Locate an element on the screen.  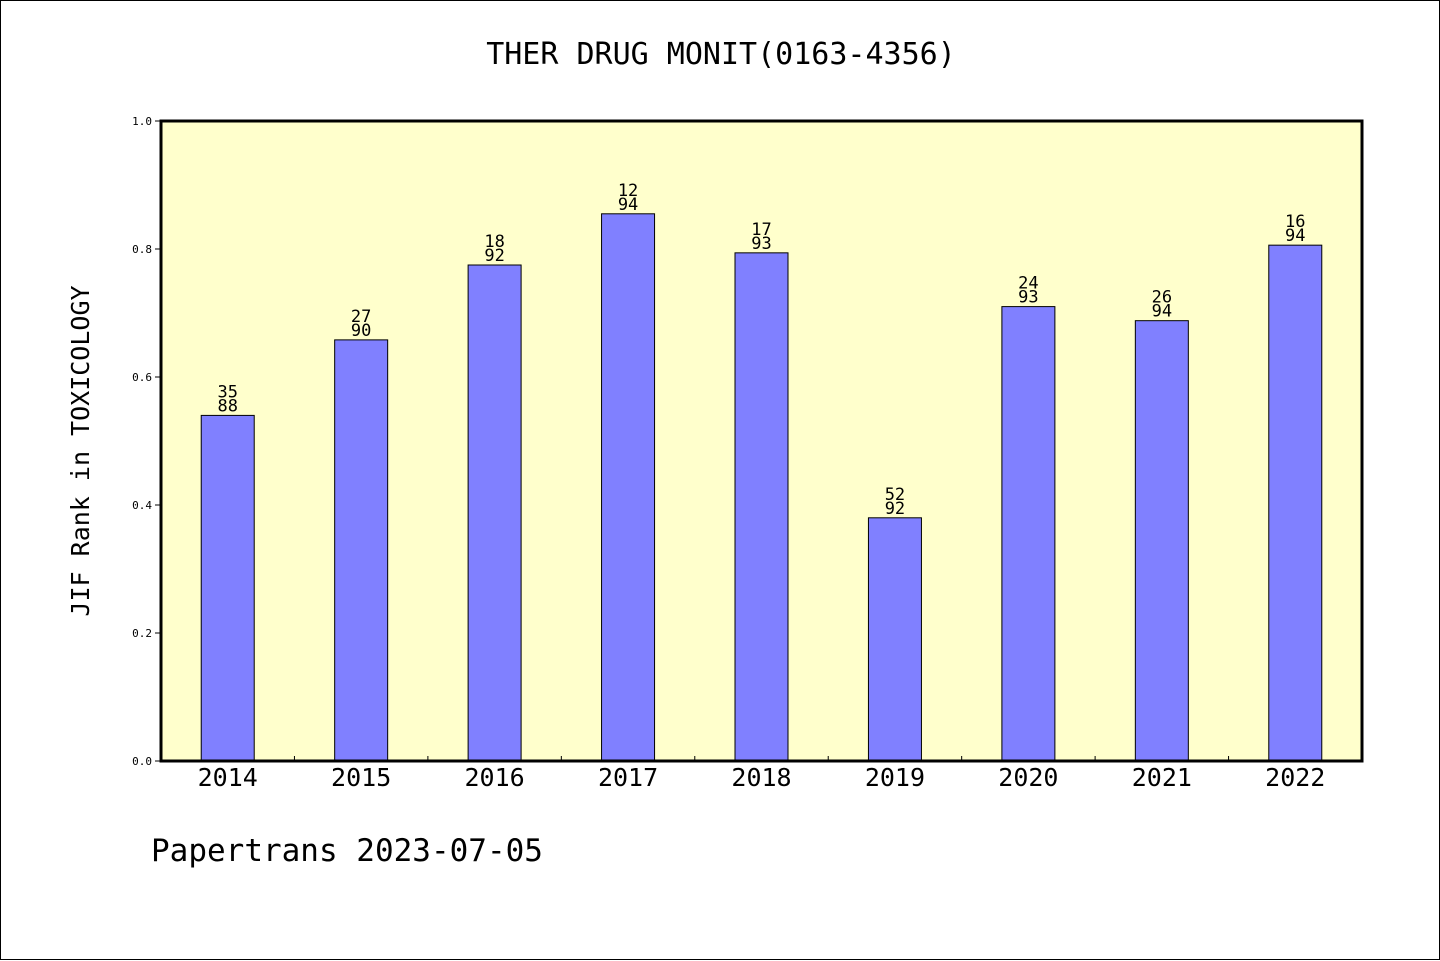
bar-rank-label: 17 is located at coordinates (761, 230).